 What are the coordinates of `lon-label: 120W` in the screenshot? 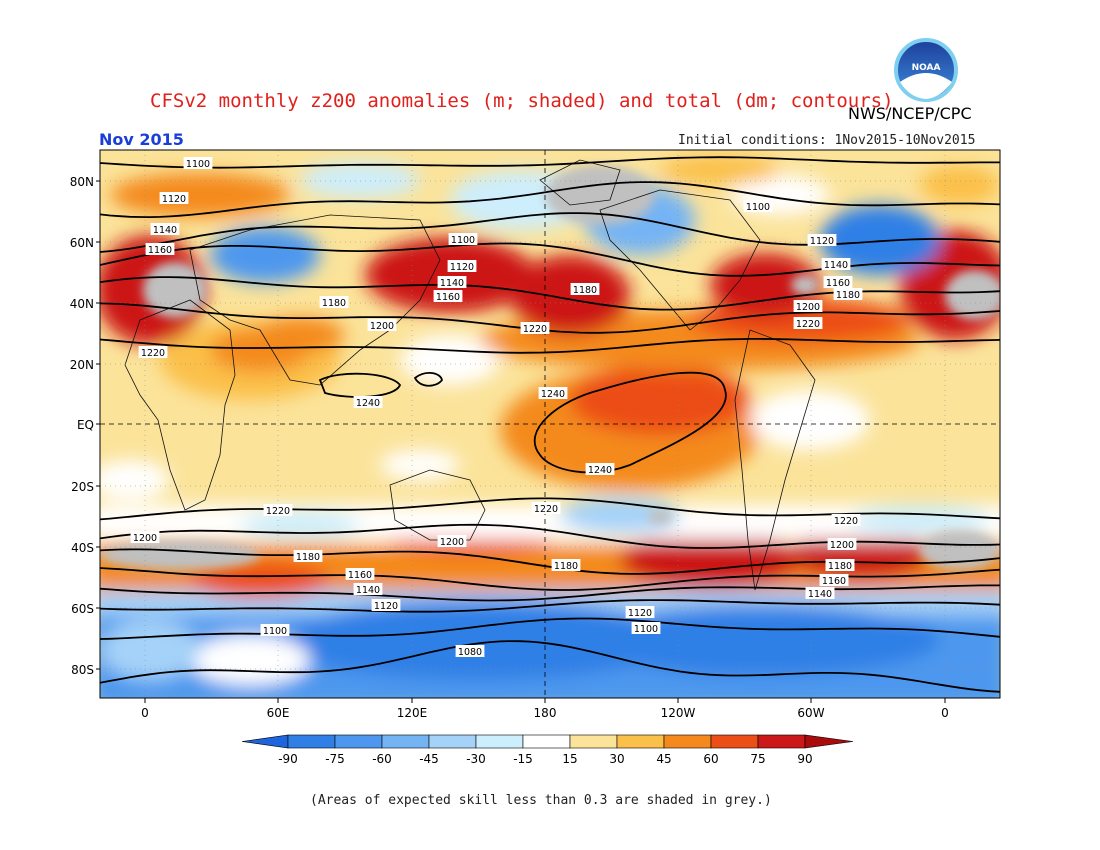 It's located at (678, 713).